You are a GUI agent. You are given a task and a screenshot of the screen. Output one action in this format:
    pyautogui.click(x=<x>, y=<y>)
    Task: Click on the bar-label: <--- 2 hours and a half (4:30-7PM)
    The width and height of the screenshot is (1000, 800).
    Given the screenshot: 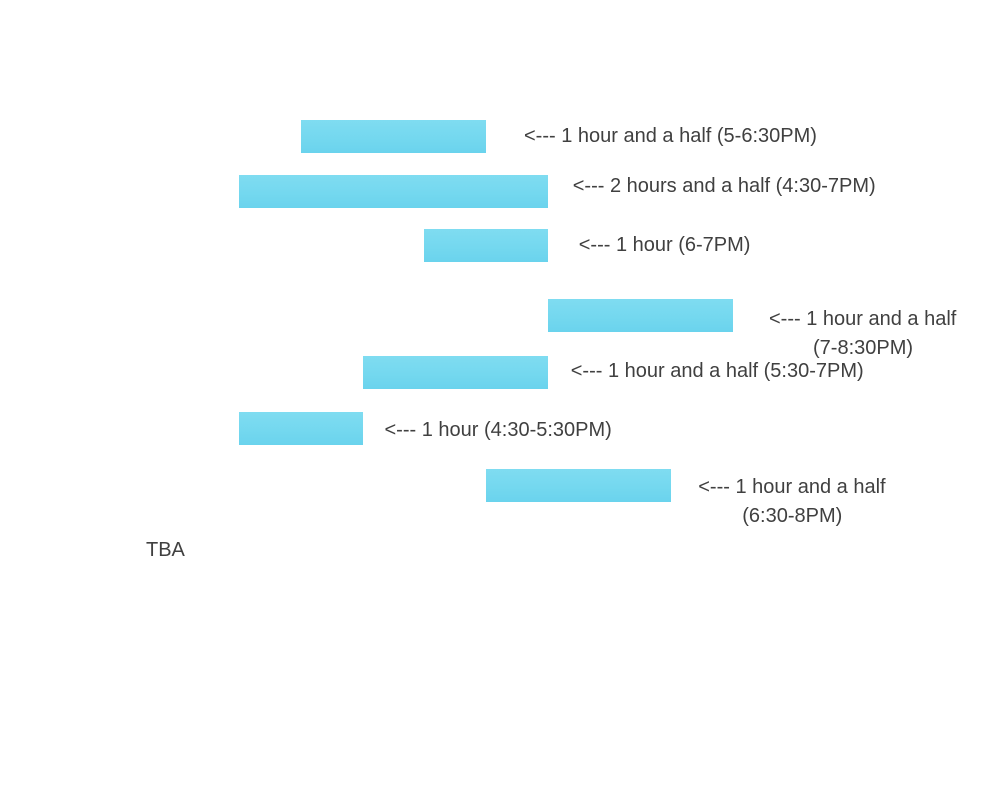 What is the action you would take?
    pyautogui.click(x=724, y=186)
    